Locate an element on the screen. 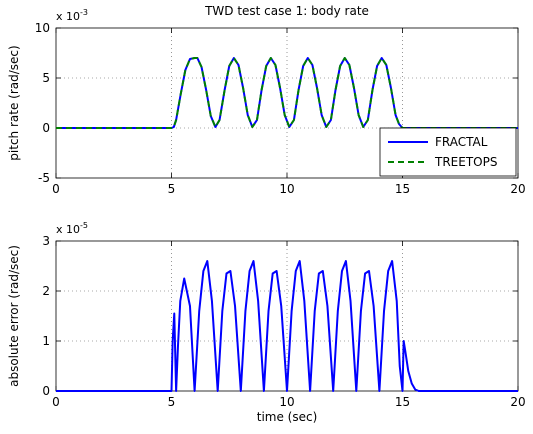  x-axis-label: time (sec) is located at coordinates (287, 417).